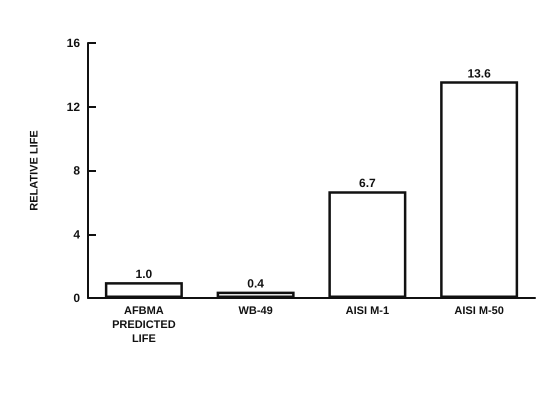 The height and width of the screenshot is (406, 557). I want to click on data-label: 0.4, so click(255, 283).